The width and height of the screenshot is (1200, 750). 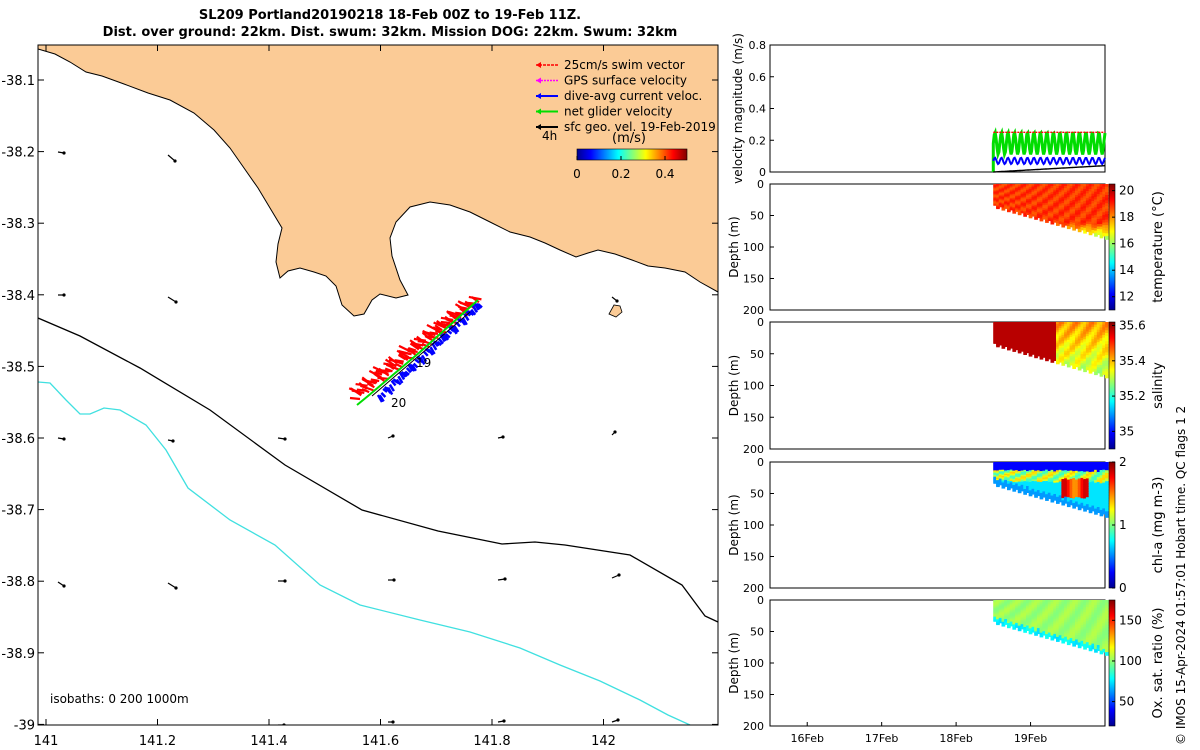 I want to click on legend-label: GPS surface velocity, so click(x=625, y=81).